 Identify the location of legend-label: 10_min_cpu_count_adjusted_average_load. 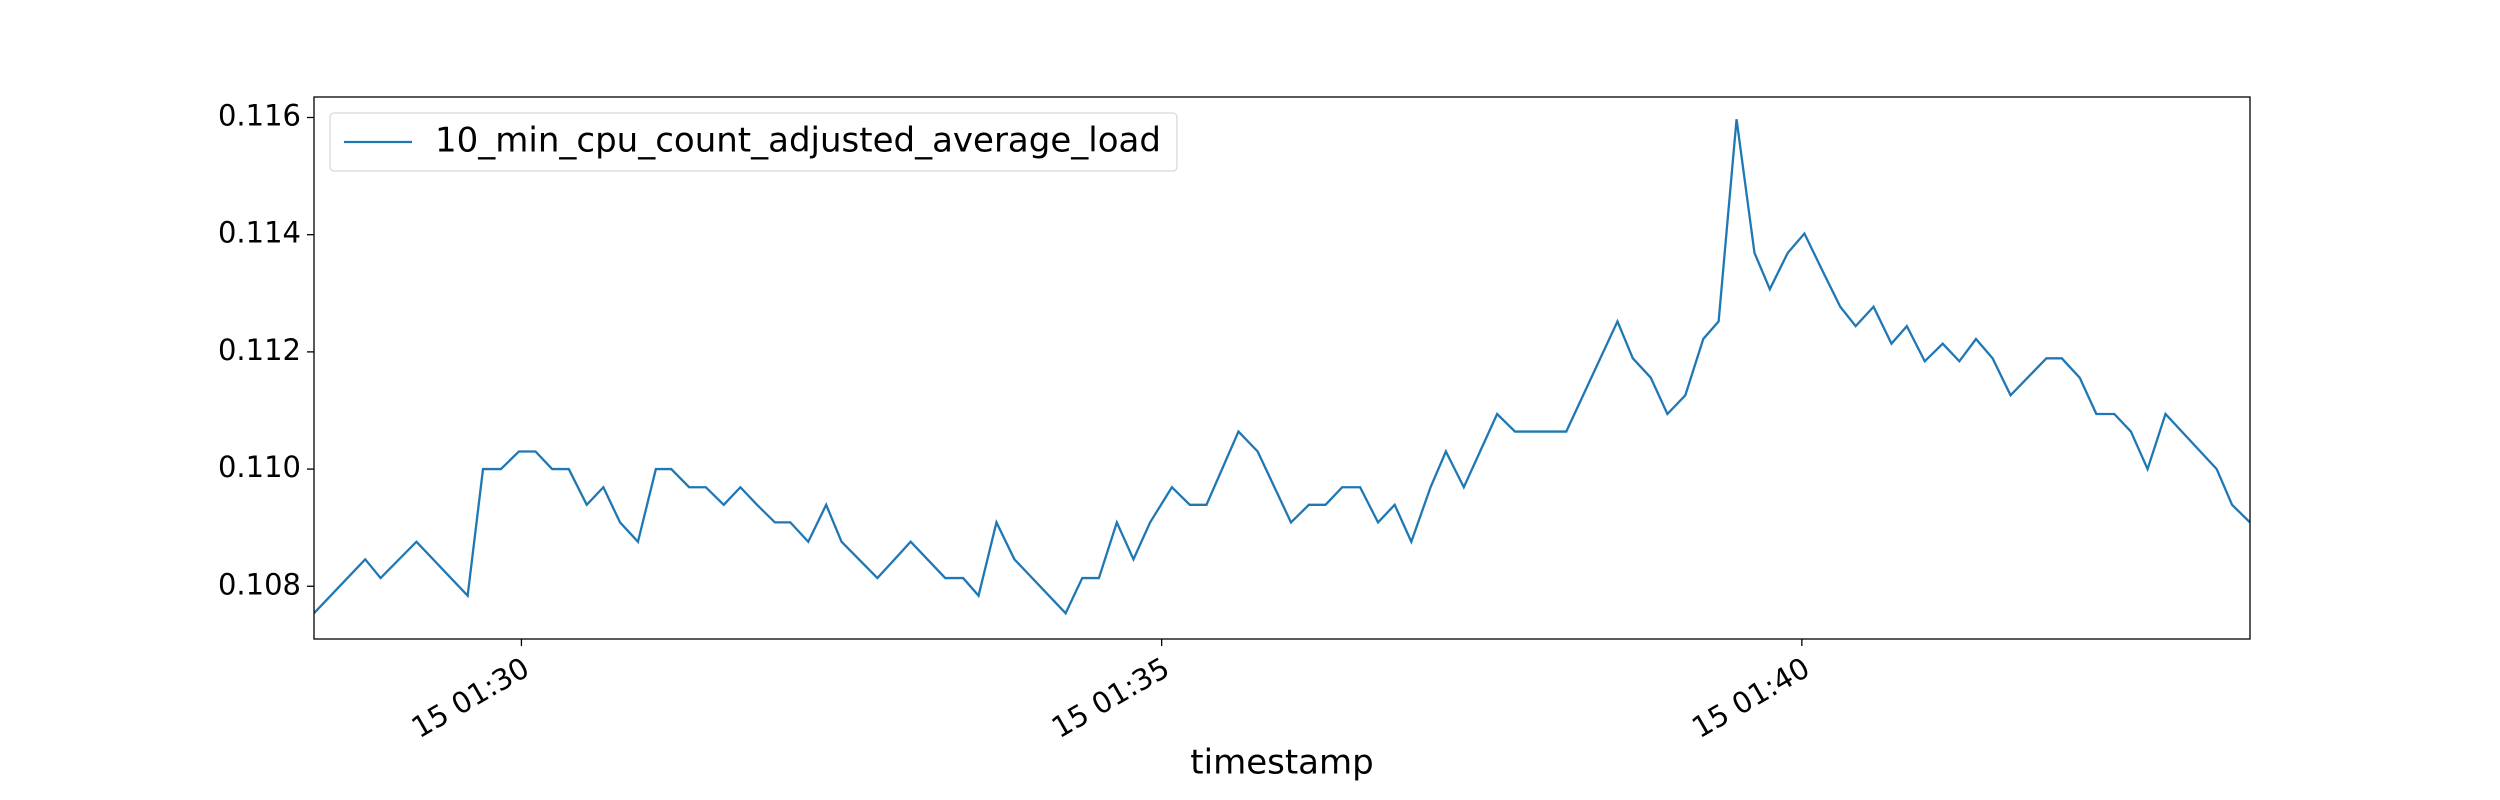
(798, 141).